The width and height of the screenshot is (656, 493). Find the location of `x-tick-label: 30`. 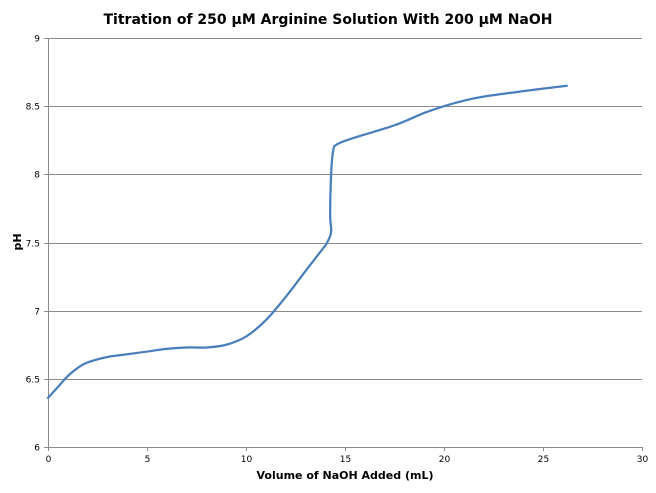

x-tick-label: 30 is located at coordinates (643, 460).